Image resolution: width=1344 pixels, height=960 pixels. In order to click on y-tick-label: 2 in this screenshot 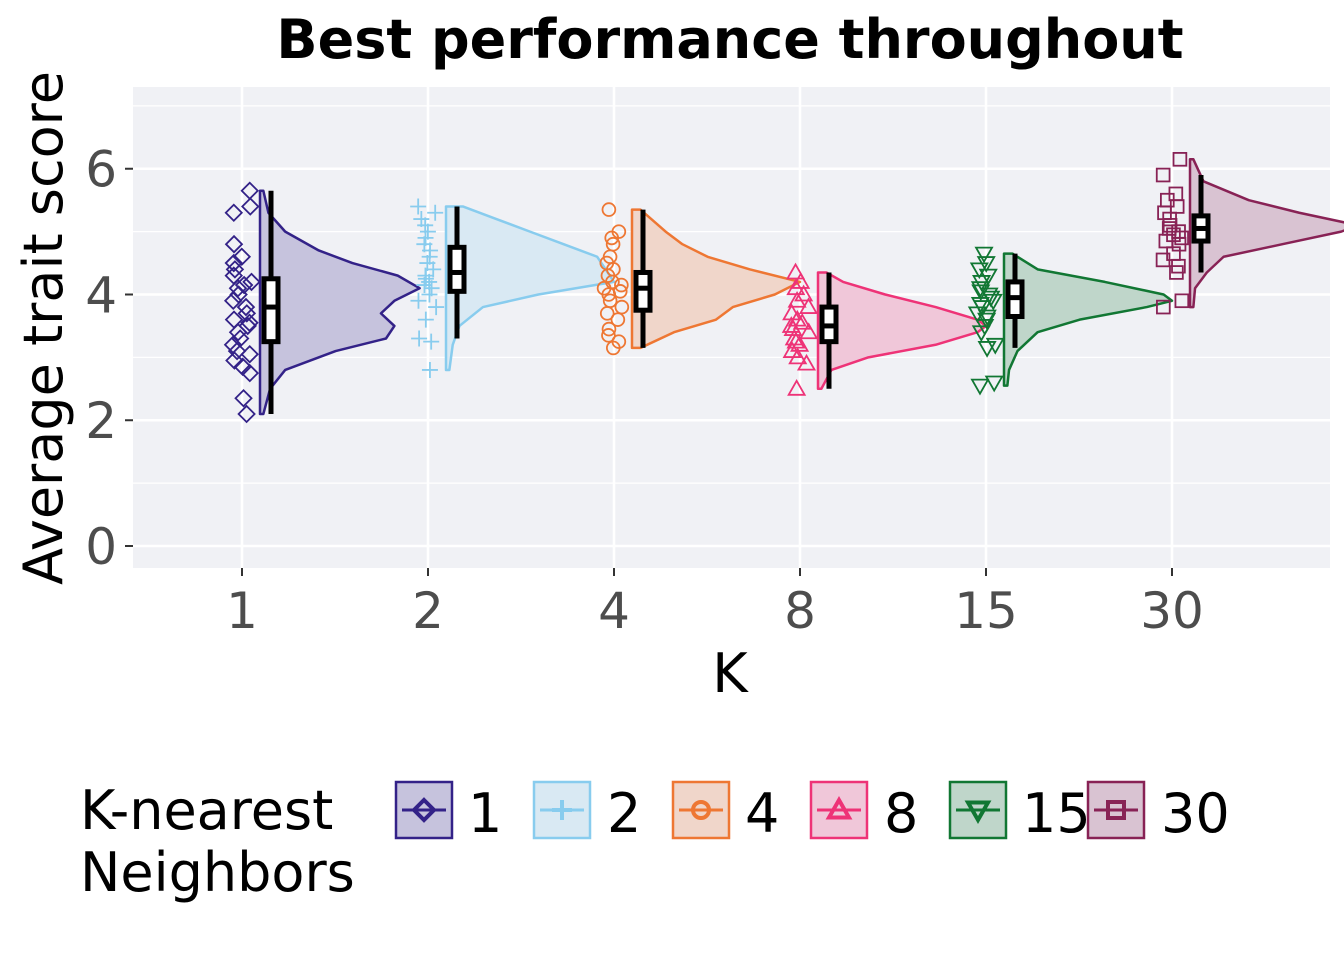, I will do `click(101, 421)`.